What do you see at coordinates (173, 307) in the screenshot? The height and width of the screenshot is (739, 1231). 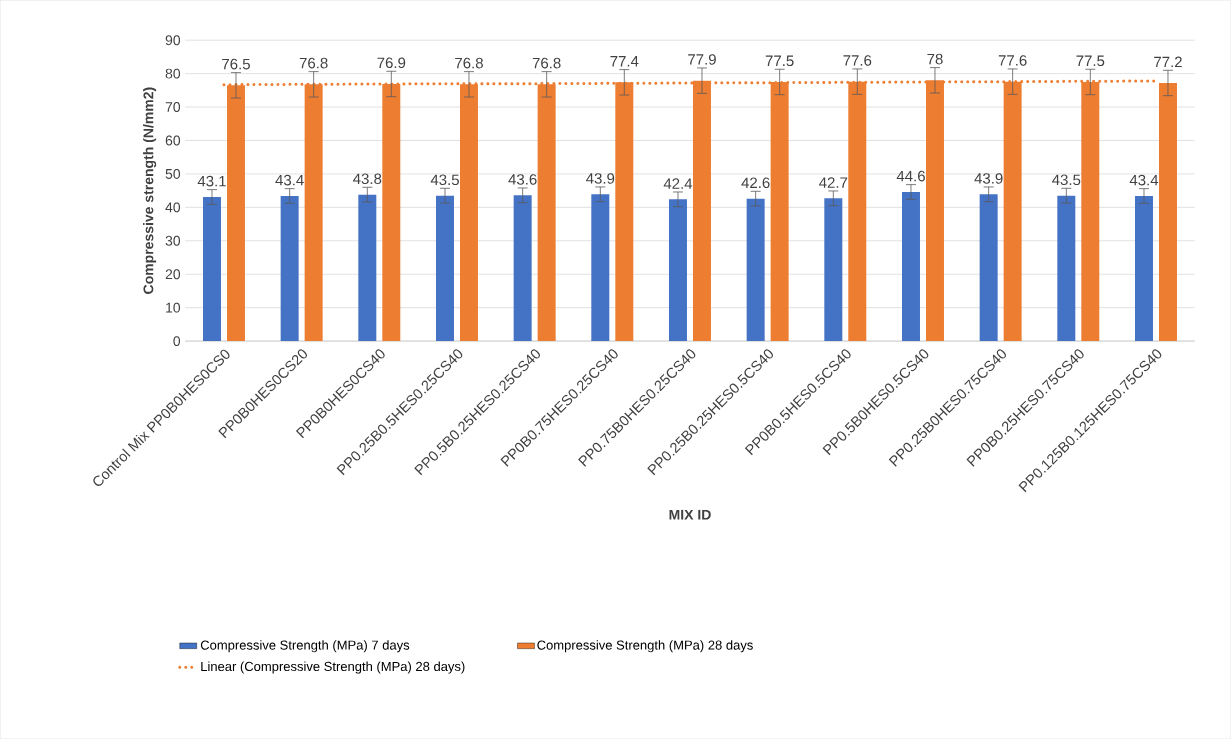 I see `y-tick-label: 10` at bounding box center [173, 307].